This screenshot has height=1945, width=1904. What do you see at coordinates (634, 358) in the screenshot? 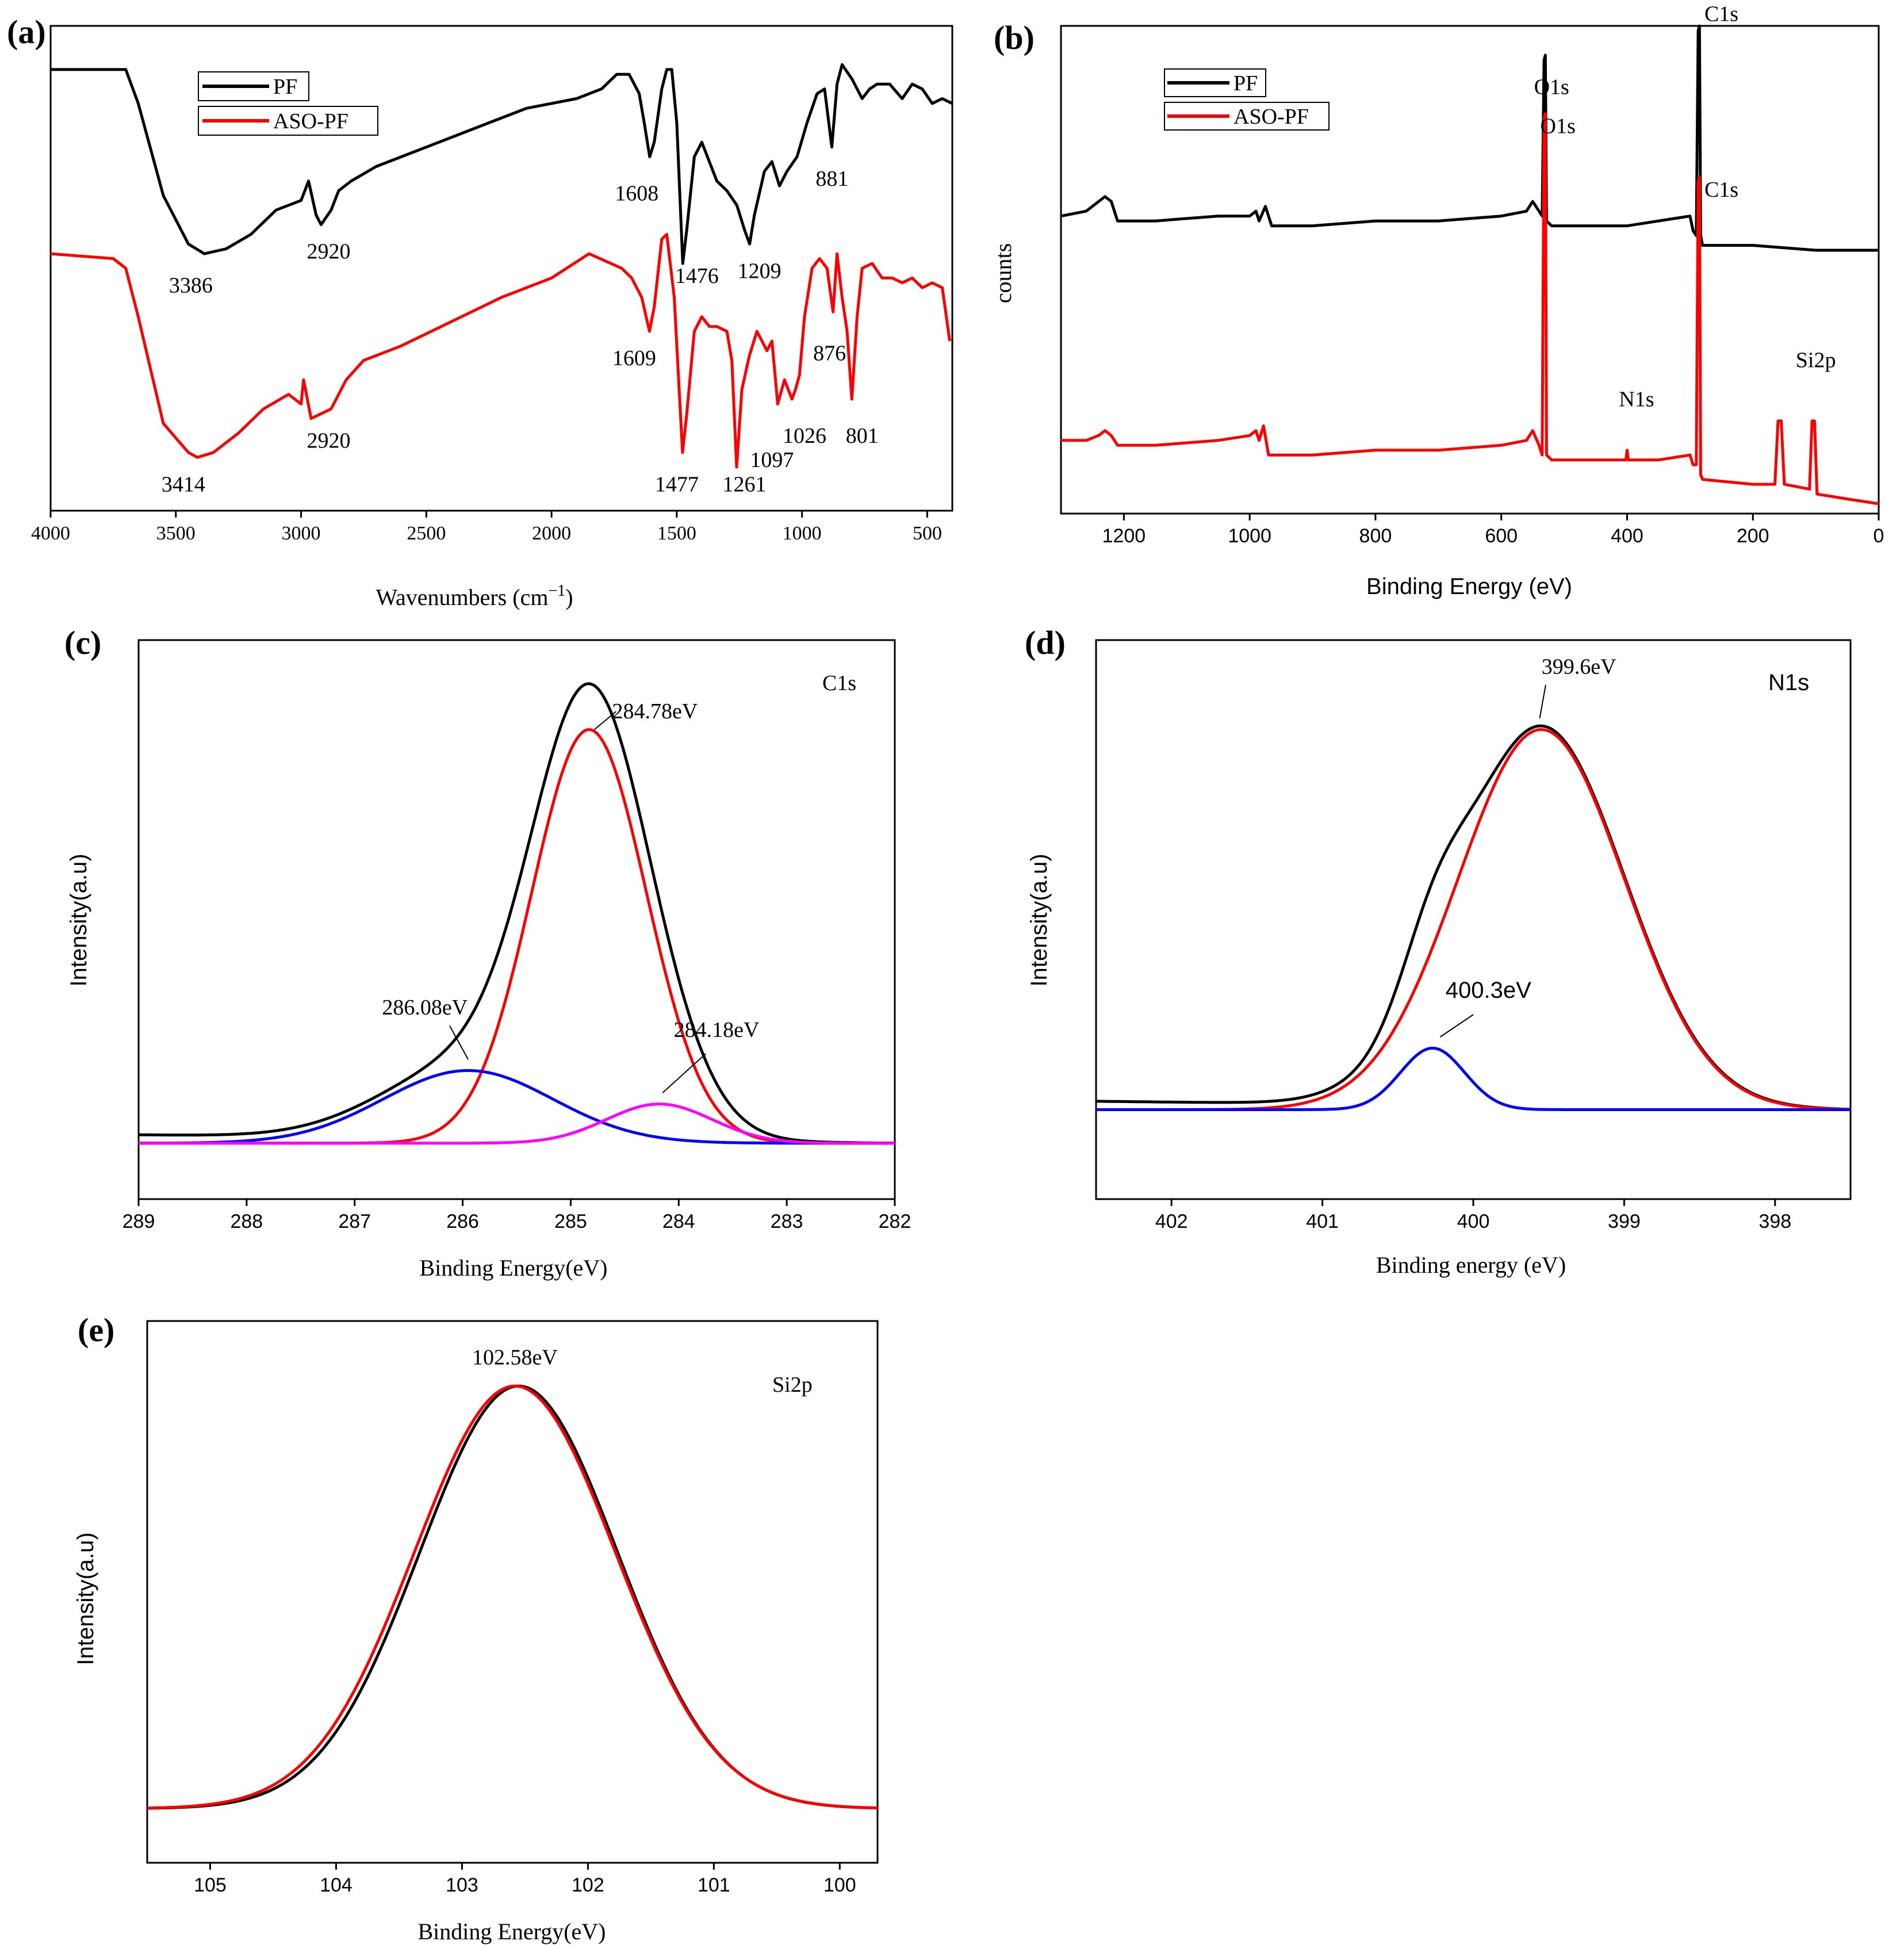
I see `annotation-label: 1609` at bounding box center [634, 358].